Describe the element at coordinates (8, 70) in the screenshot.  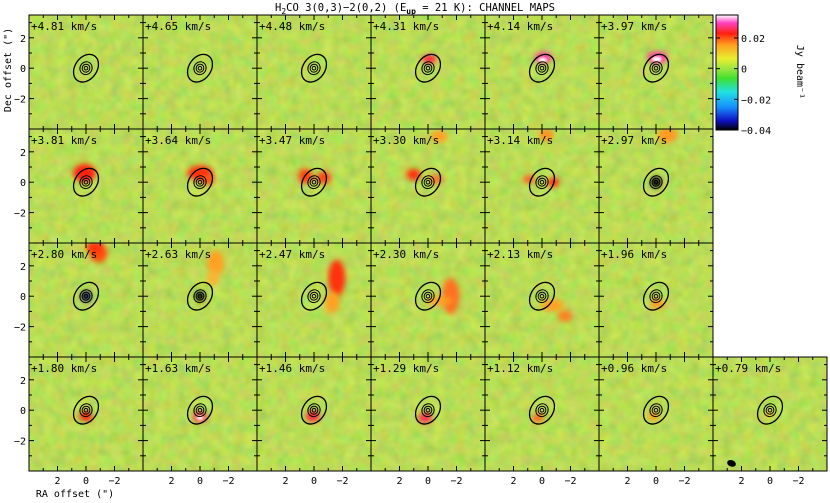
I see `y-axis-label: Dec offset (")` at that location.